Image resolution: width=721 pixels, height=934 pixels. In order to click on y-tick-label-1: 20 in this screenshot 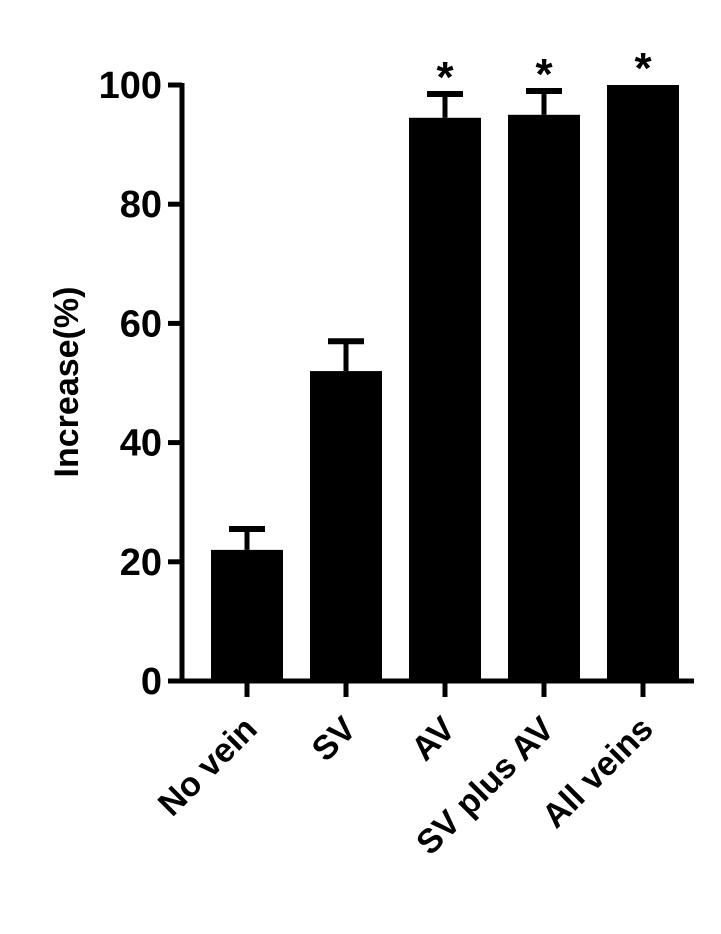, I will do `click(141, 563)`.